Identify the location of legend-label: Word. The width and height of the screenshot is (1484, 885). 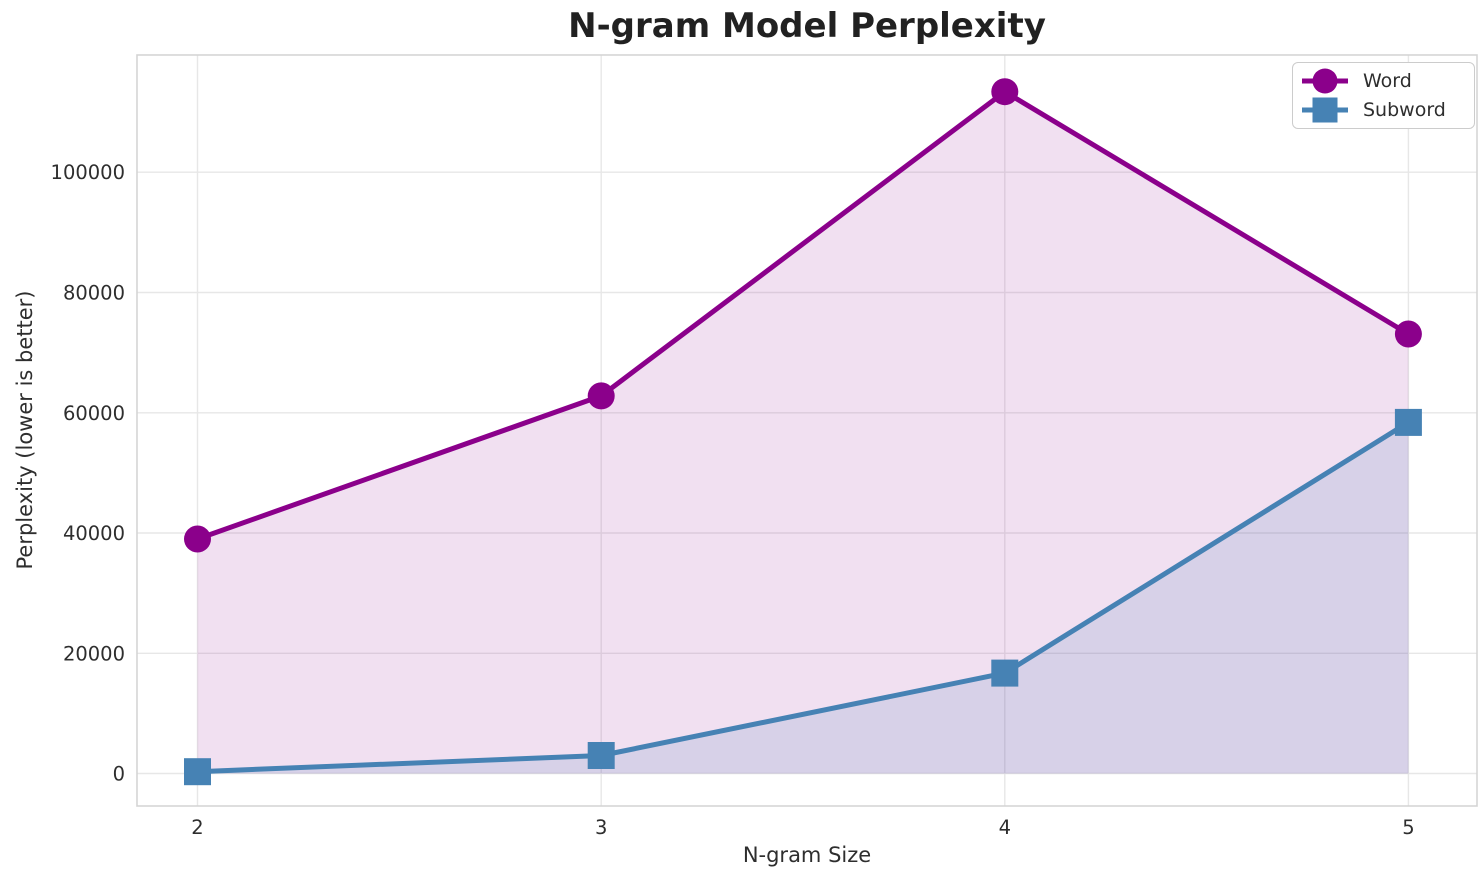
(1387, 80).